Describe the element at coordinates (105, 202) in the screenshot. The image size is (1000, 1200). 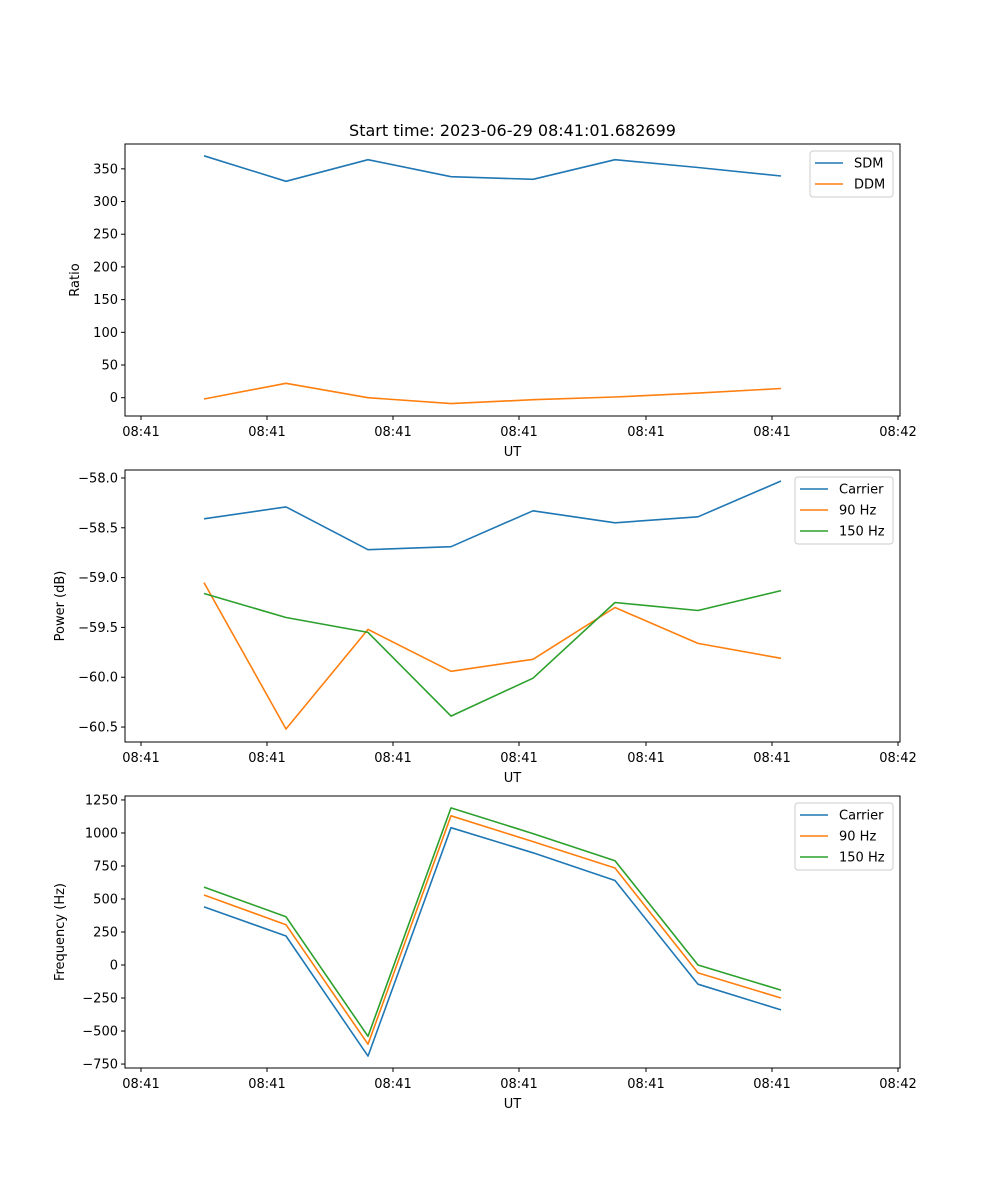
I see `y-tick-label: 300` at that location.